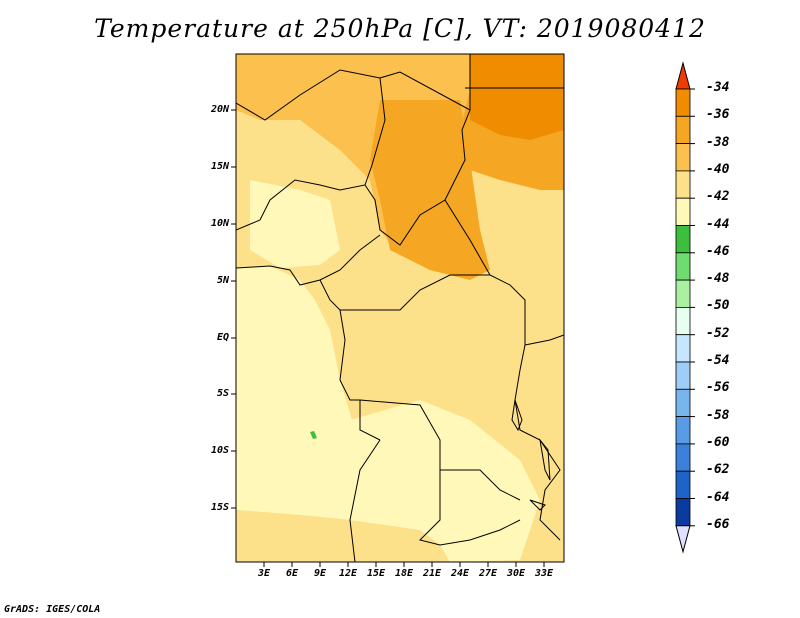 Image resolution: width=800 pixels, height=618 pixels. I want to click on field-cool-south, so click(445, 481).